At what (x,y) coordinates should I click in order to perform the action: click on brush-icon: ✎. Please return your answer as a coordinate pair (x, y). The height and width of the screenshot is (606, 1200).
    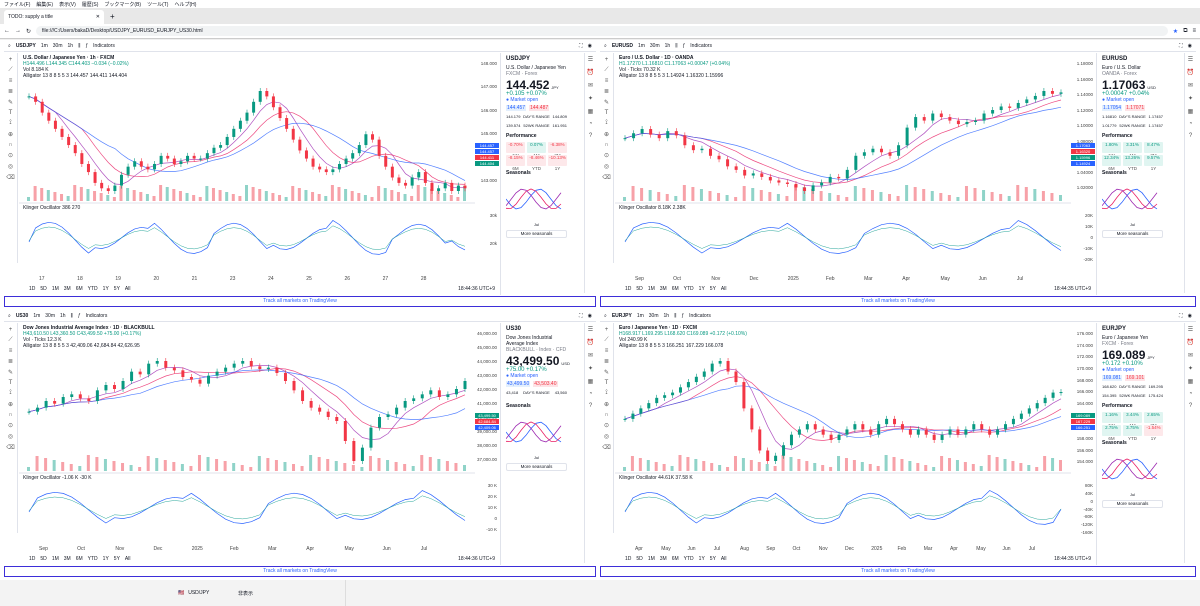
    Looking at the image, I should click on (606, 103).